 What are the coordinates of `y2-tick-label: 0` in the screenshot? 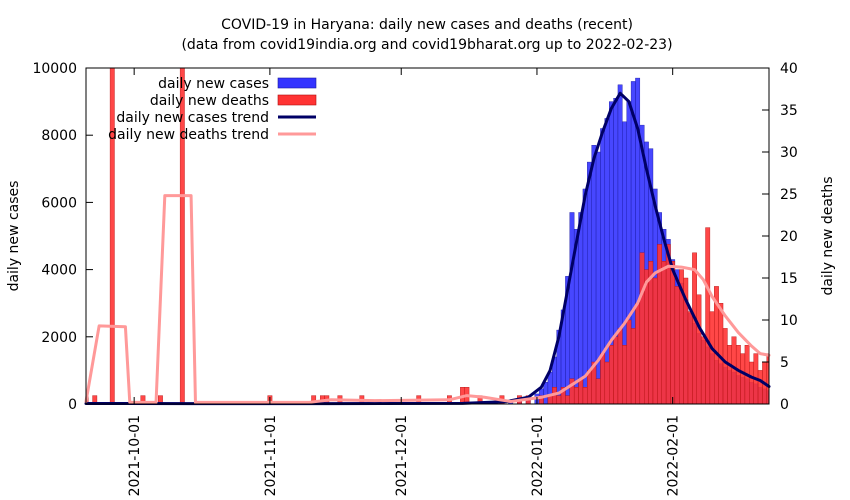 It's located at (784, 405).